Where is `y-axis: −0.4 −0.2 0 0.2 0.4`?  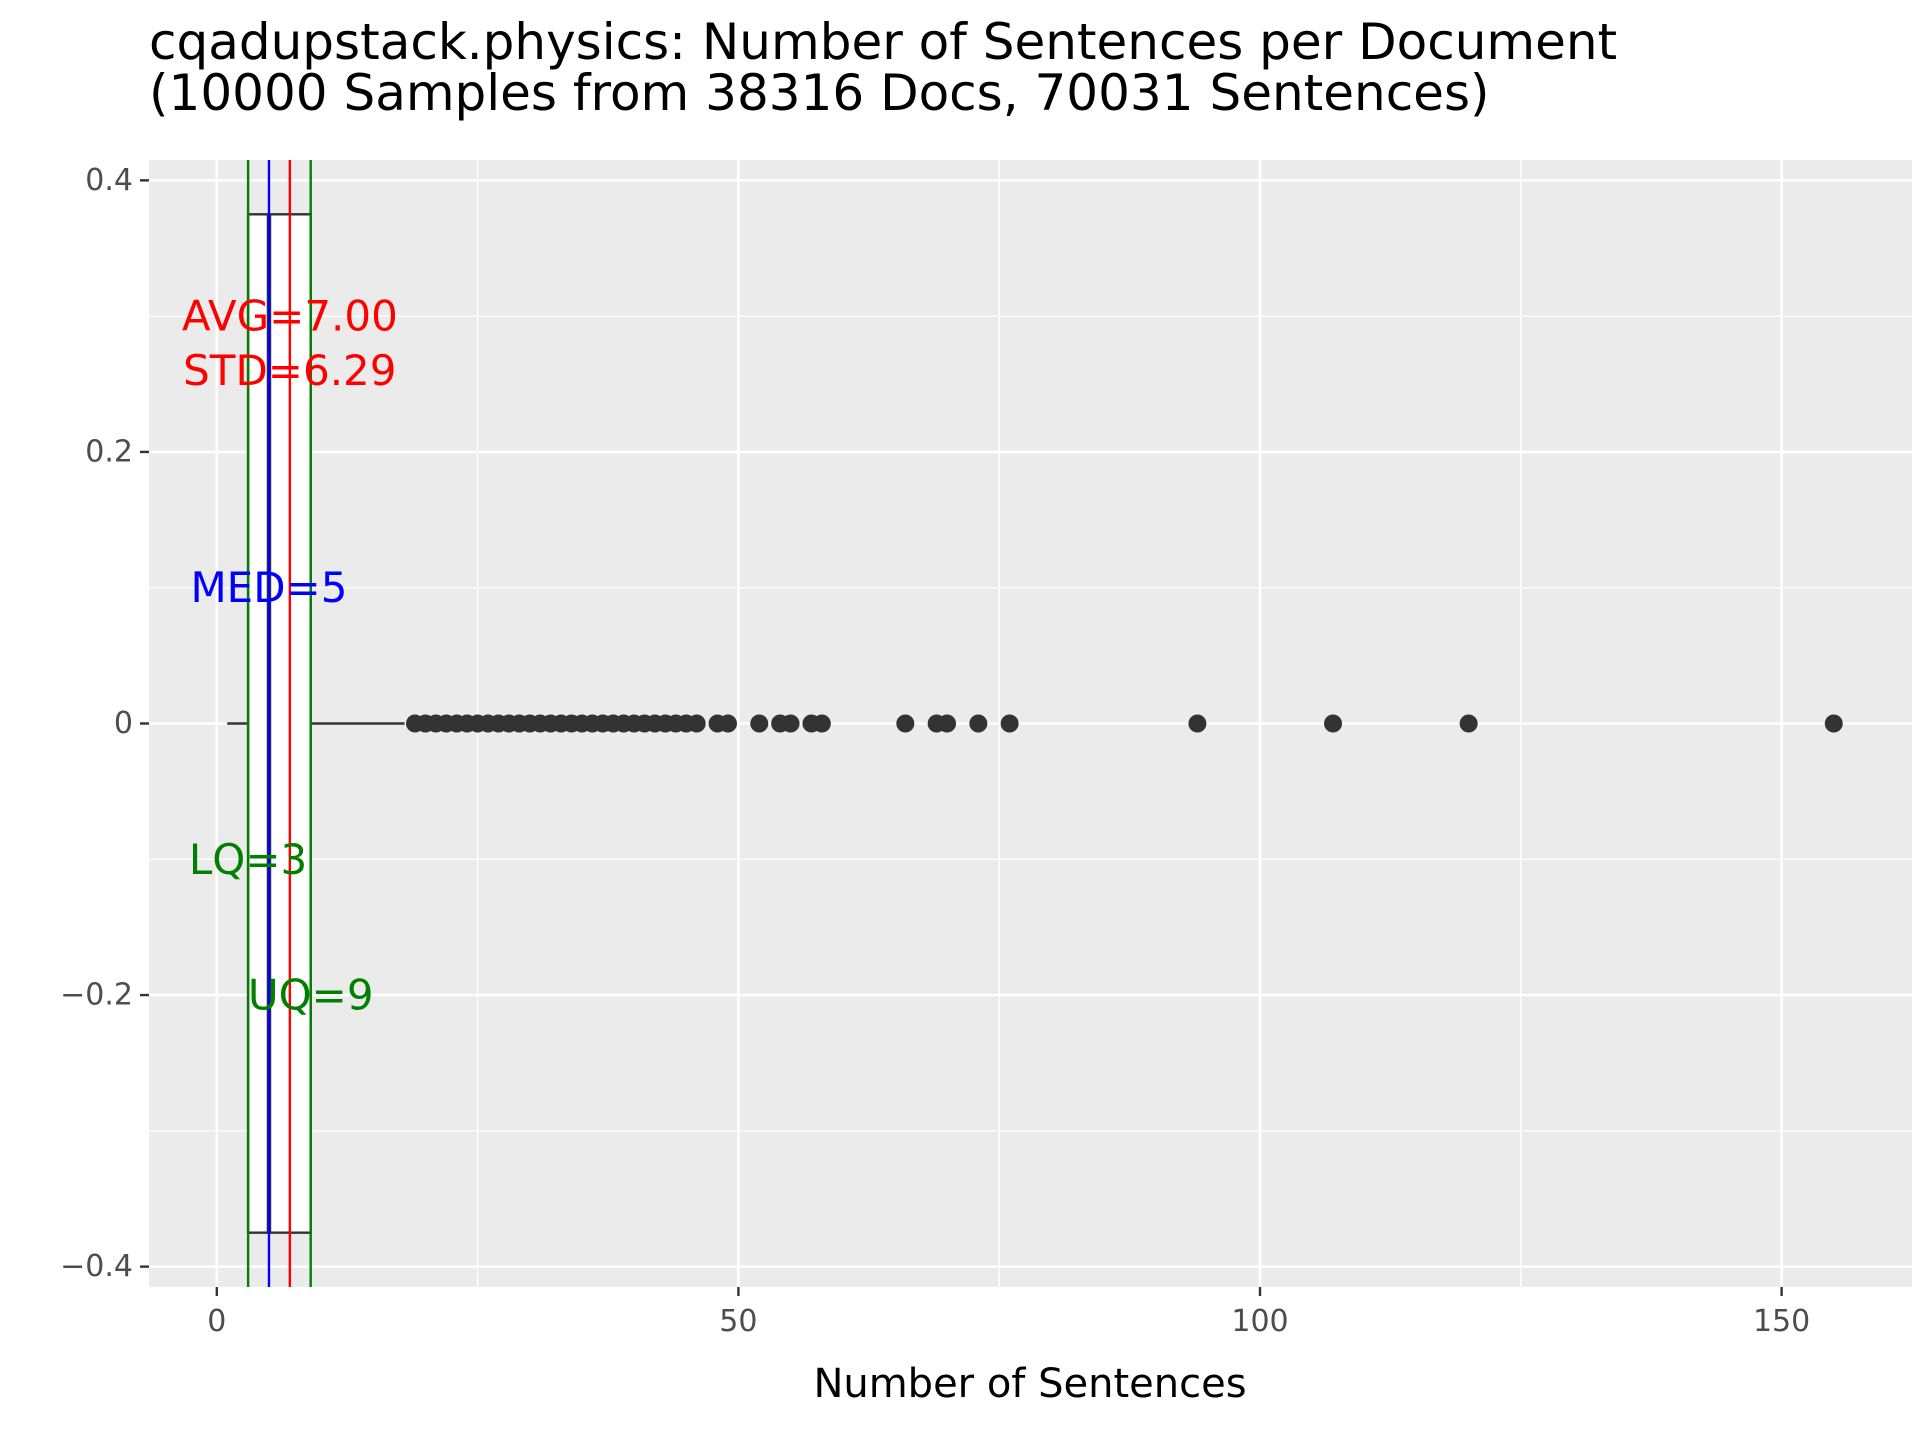 y-axis: −0.4 −0.2 0 0.2 0.4 is located at coordinates (104, 723).